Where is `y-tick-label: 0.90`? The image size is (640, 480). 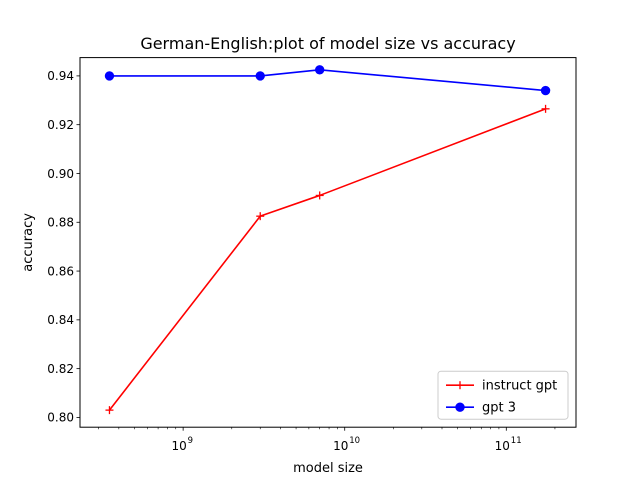
y-tick-label: 0.90 is located at coordinates (60, 174).